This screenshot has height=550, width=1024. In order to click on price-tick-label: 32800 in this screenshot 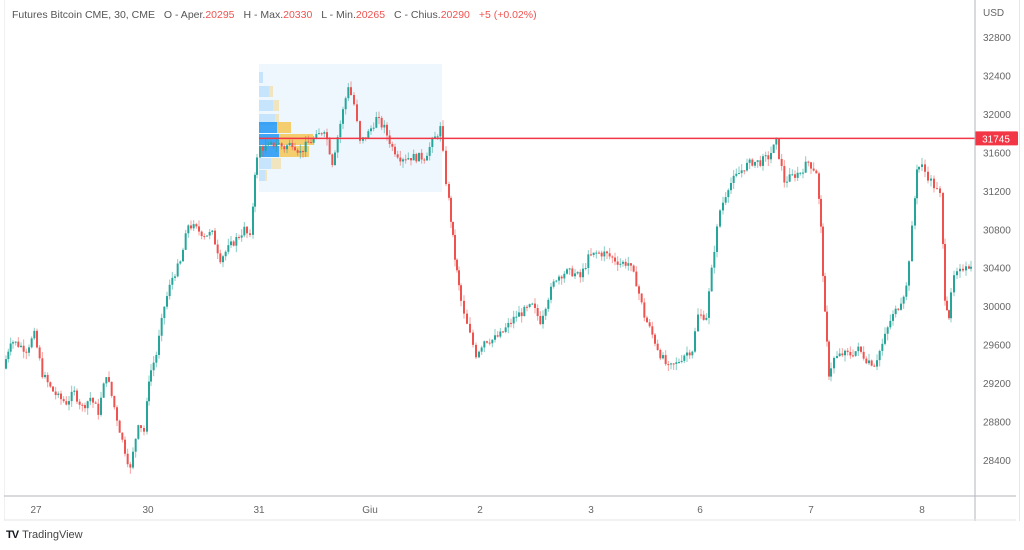, I will do `click(997, 38)`.